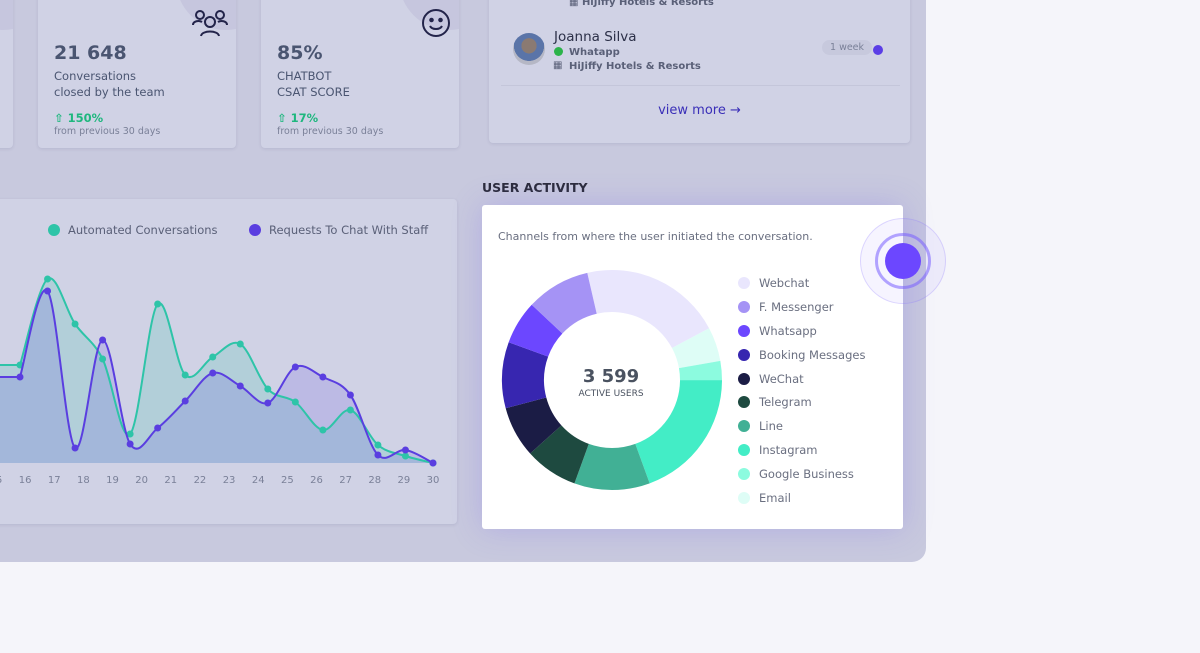 The height and width of the screenshot is (653, 1200). What do you see at coordinates (1, 480) in the screenshot?
I see `x-tick-label: 15` at bounding box center [1, 480].